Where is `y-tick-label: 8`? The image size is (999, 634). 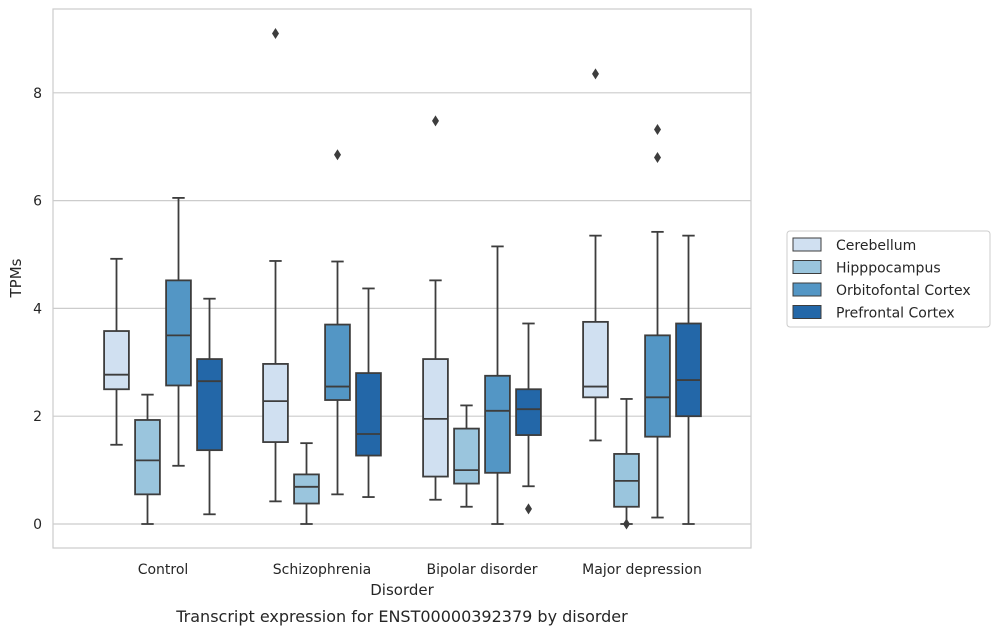 y-tick-label: 8 is located at coordinates (37, 94).